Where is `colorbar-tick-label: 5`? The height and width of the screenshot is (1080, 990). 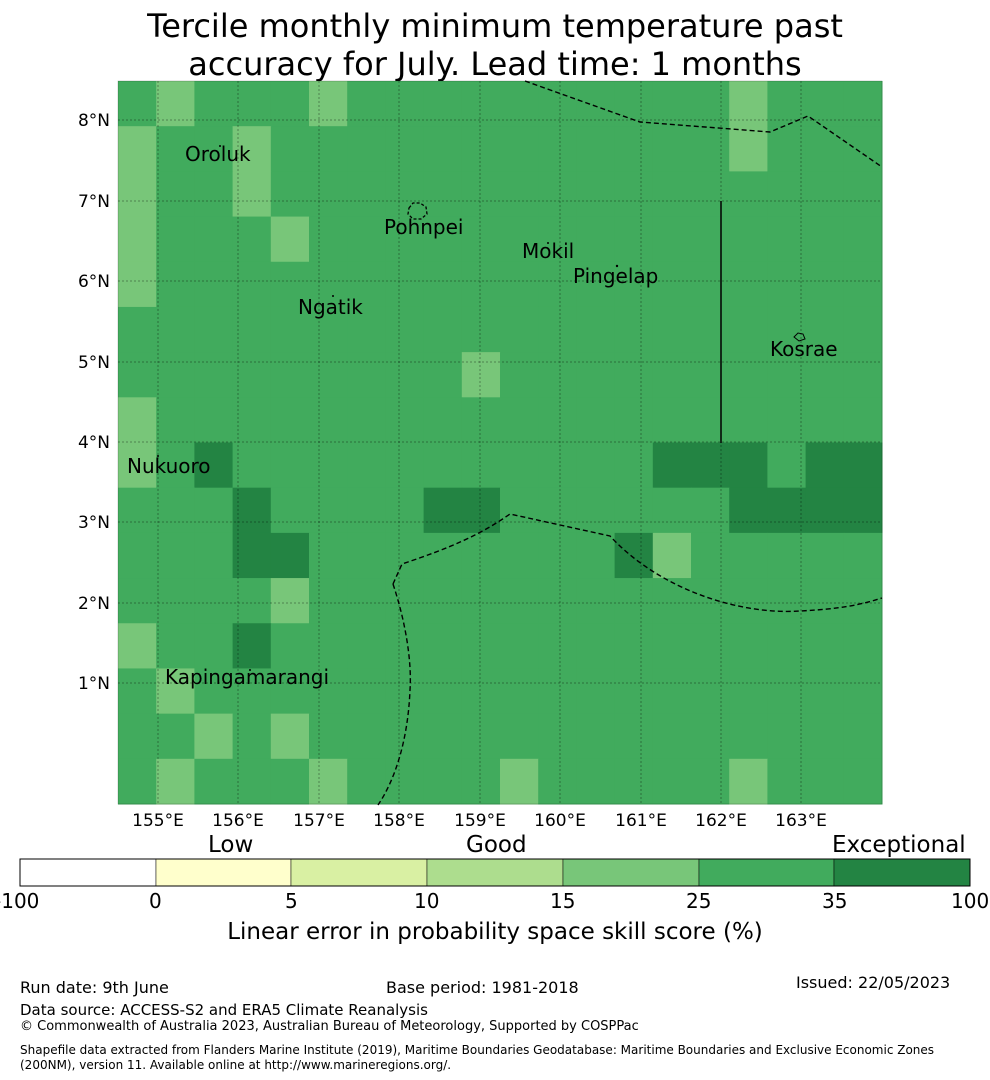 colorbar-tick-label: 5 is located at coordinates (291, 901).